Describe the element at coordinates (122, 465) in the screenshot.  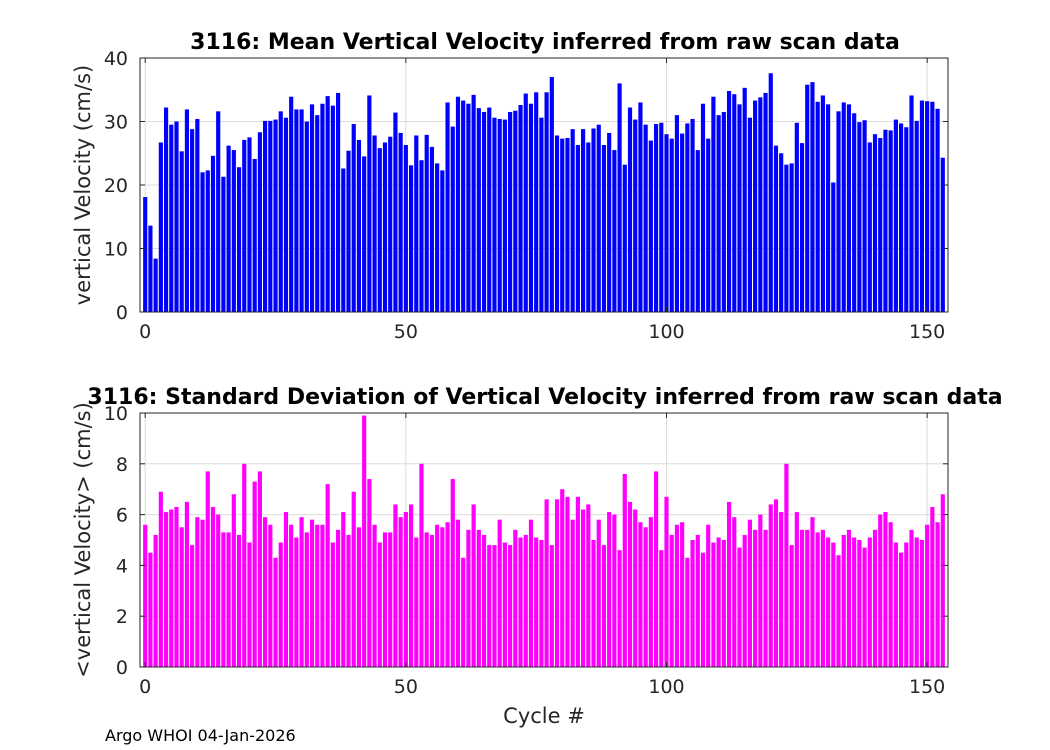
I see `std-ytick-label: 8` at that location.